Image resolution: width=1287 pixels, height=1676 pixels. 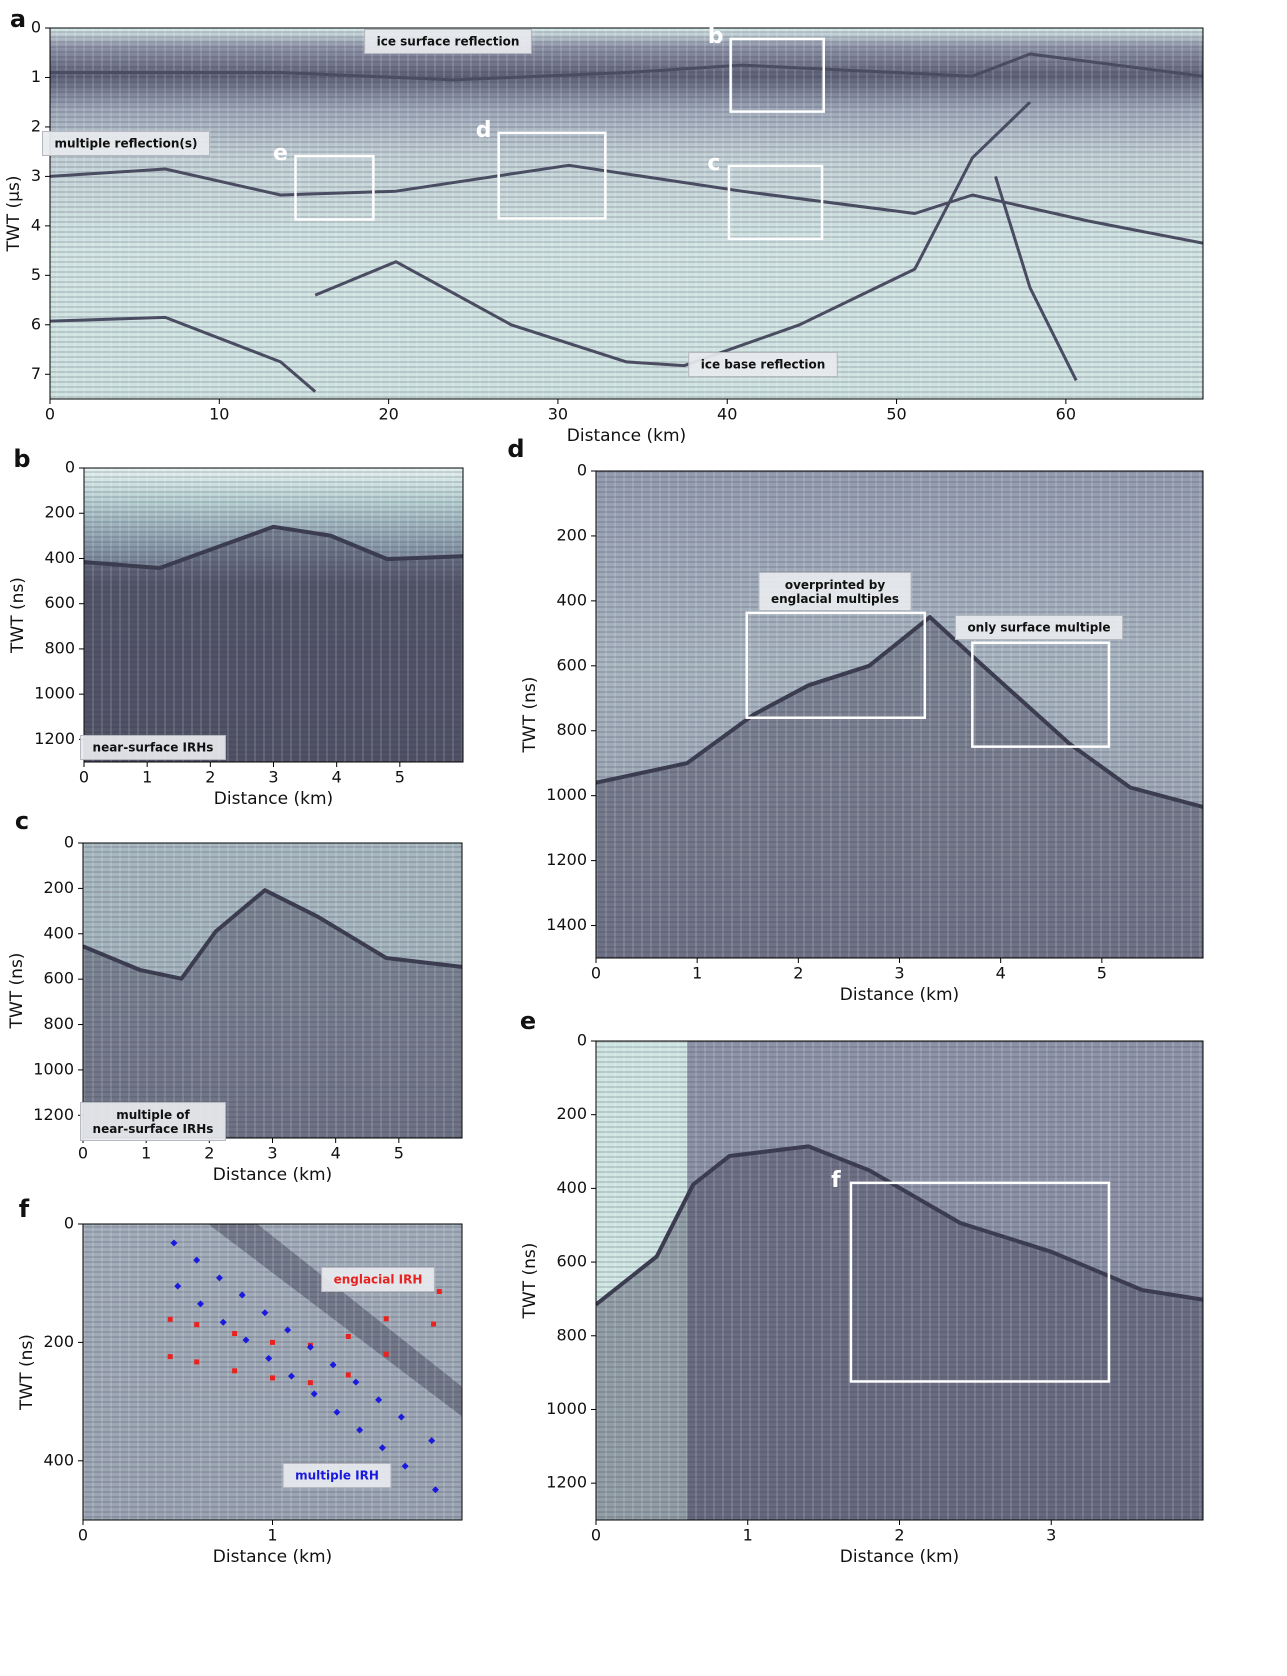 What do you see at coordinates (528, 1021) in the screenshot?
I see `panel-letter: e` at bounding box center [528, 1021].